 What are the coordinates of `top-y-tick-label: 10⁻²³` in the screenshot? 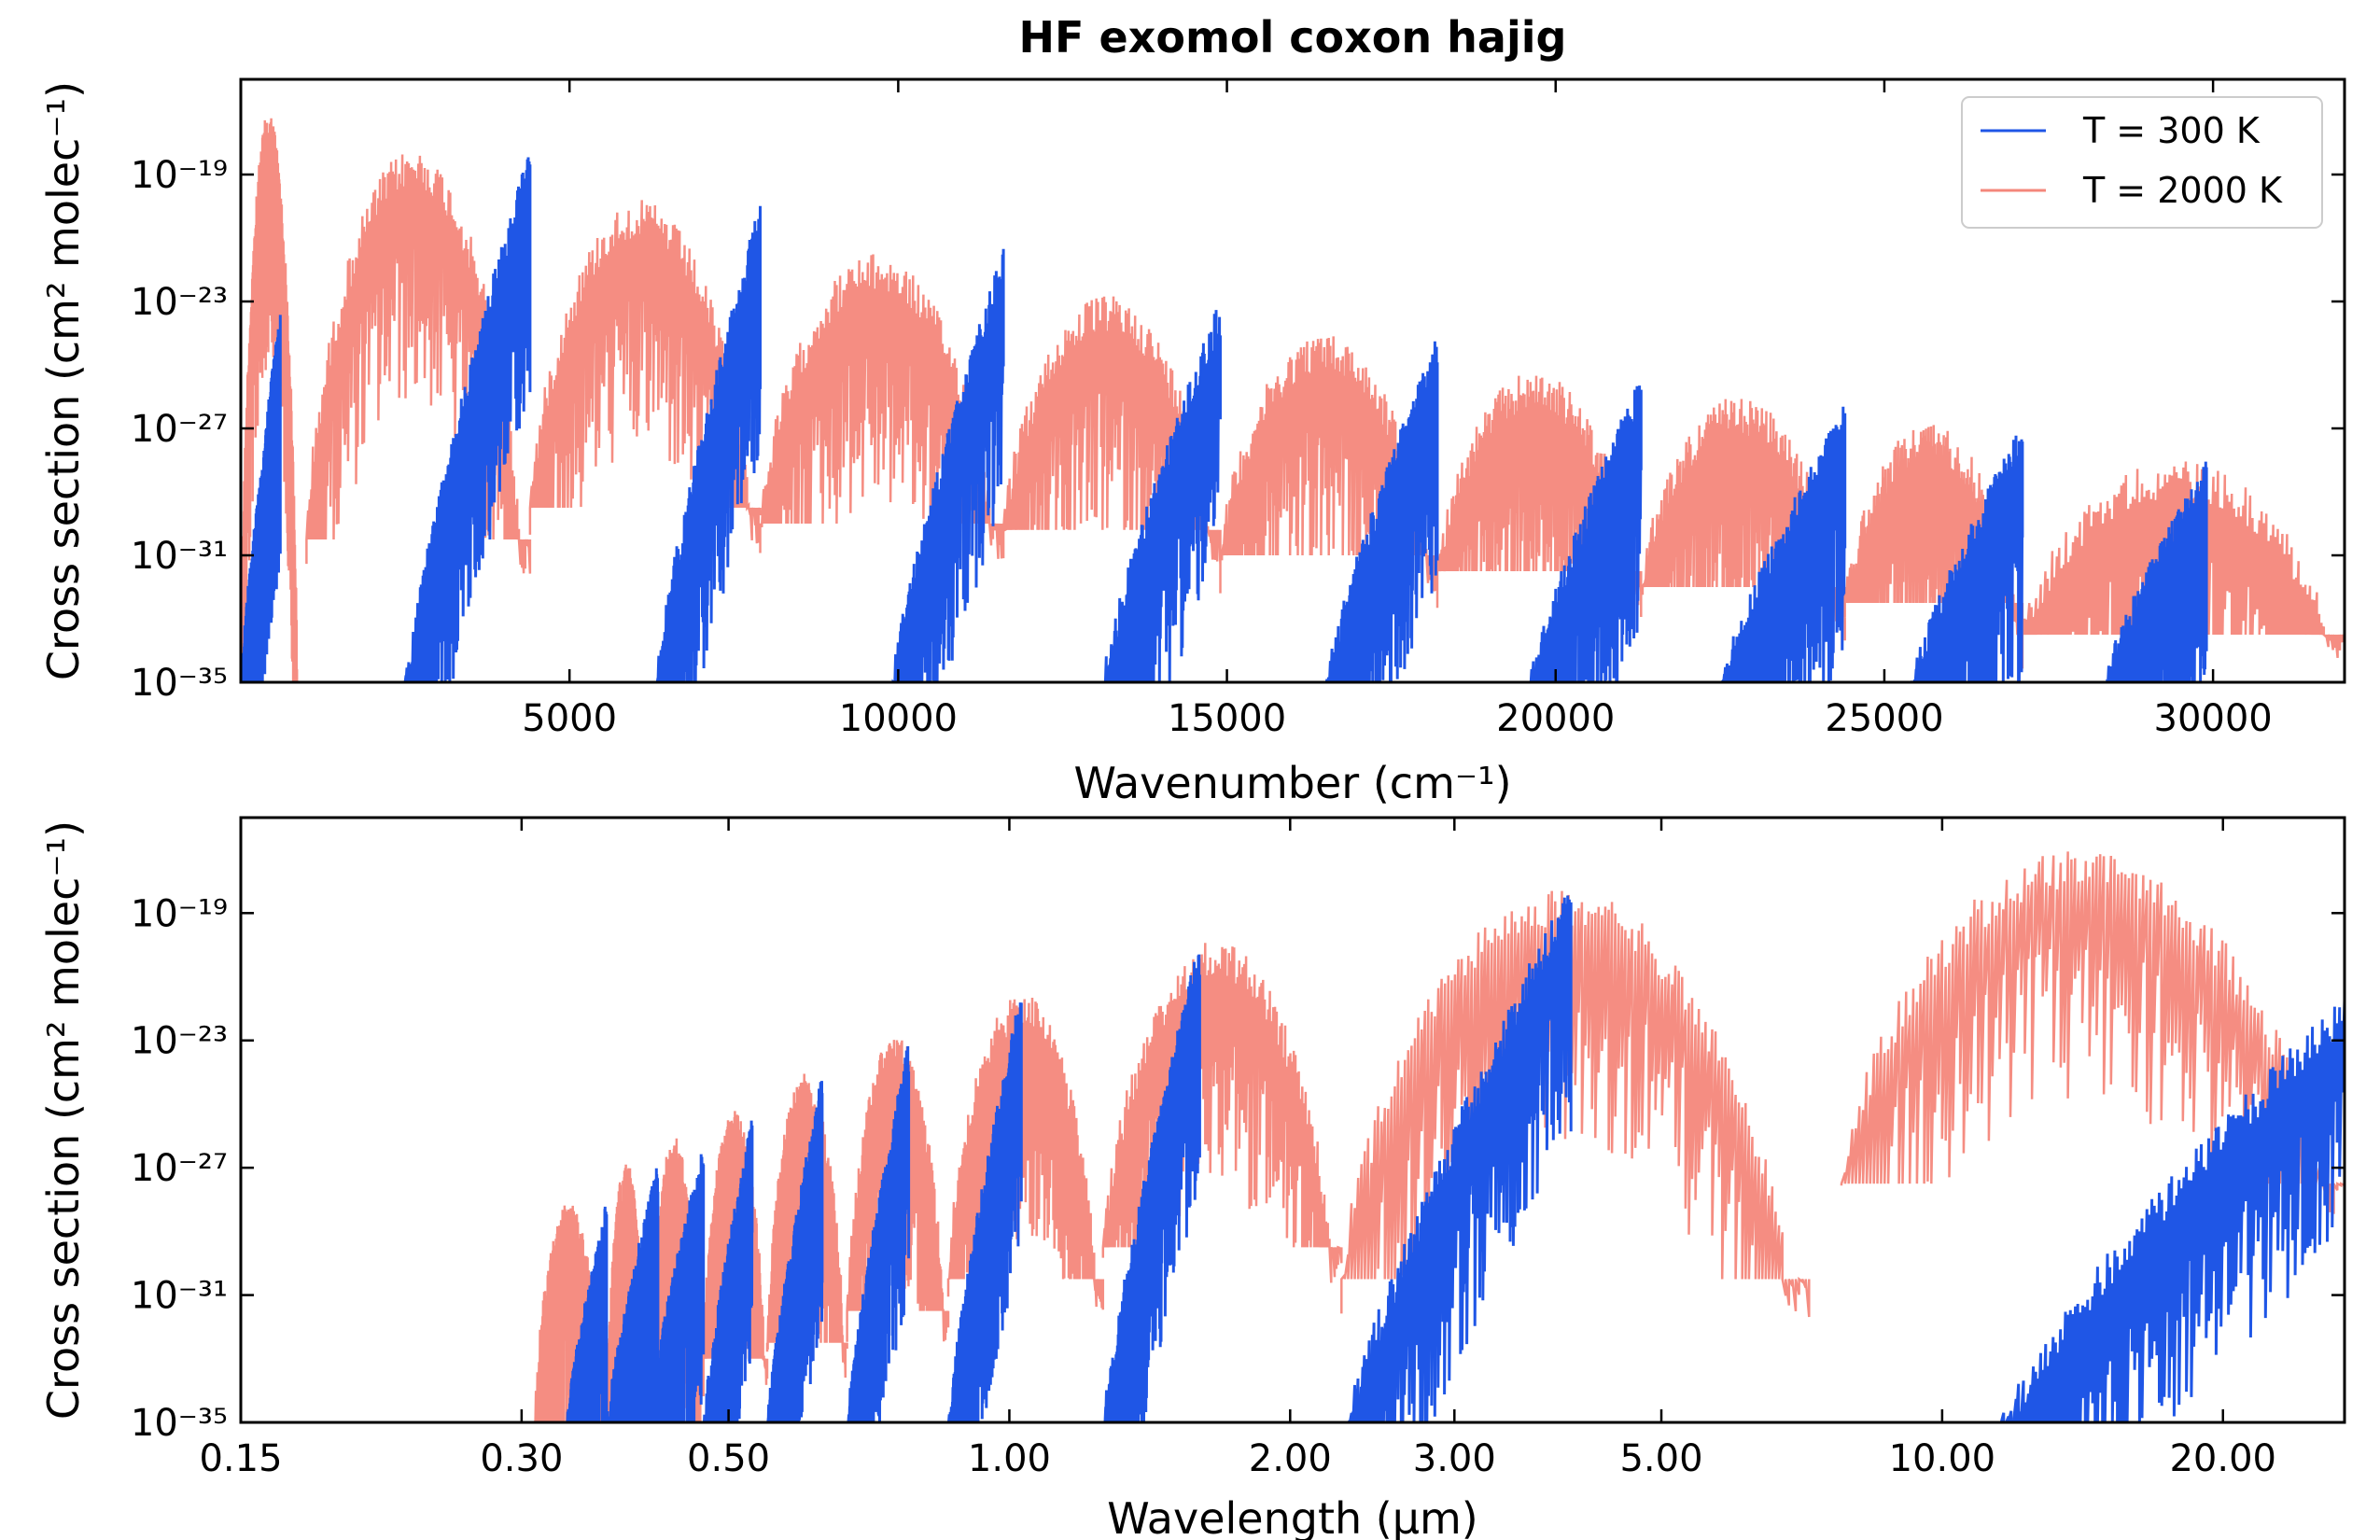 It's located at (179, 302).